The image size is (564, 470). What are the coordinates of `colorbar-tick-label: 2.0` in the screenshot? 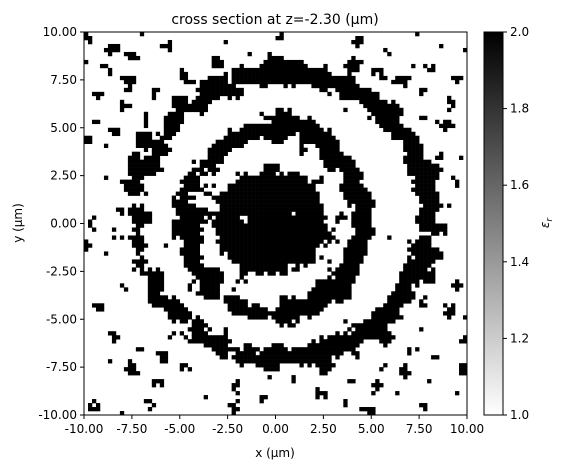 It's located at (519, 32).